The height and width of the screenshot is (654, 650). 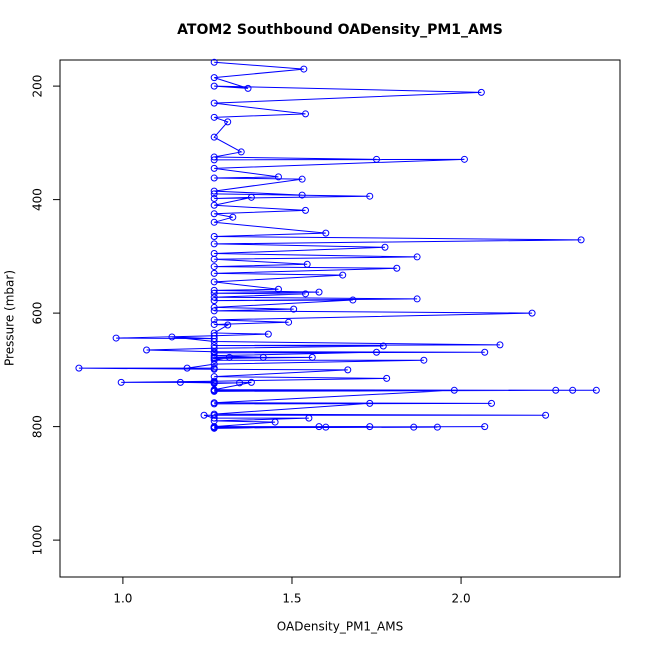 What do you see at coordinates (122, 599) in the screenshot?
I see `x-tick-label: 1.0` at bounding box center [122, 599].